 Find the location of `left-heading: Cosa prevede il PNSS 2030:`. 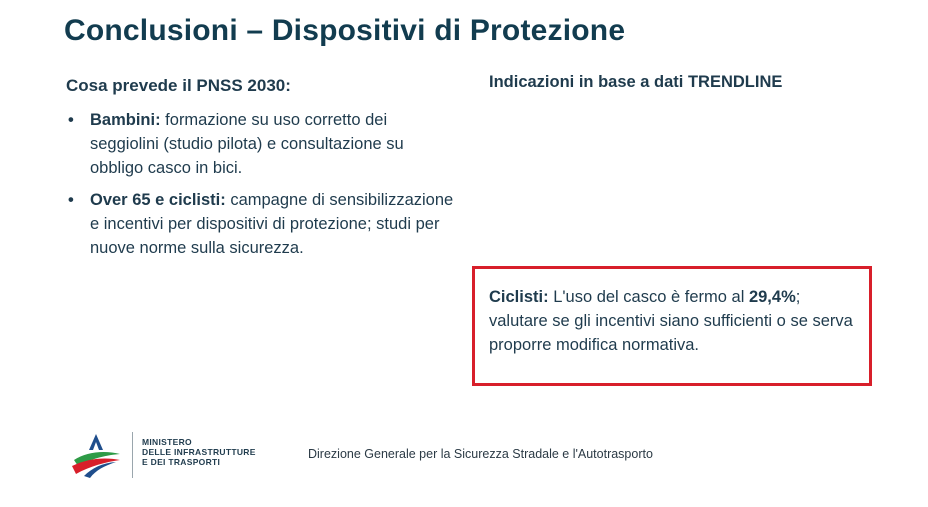

left-heading: Cosa prevede il PNSS 2030: is located at coordinates (178, 85).